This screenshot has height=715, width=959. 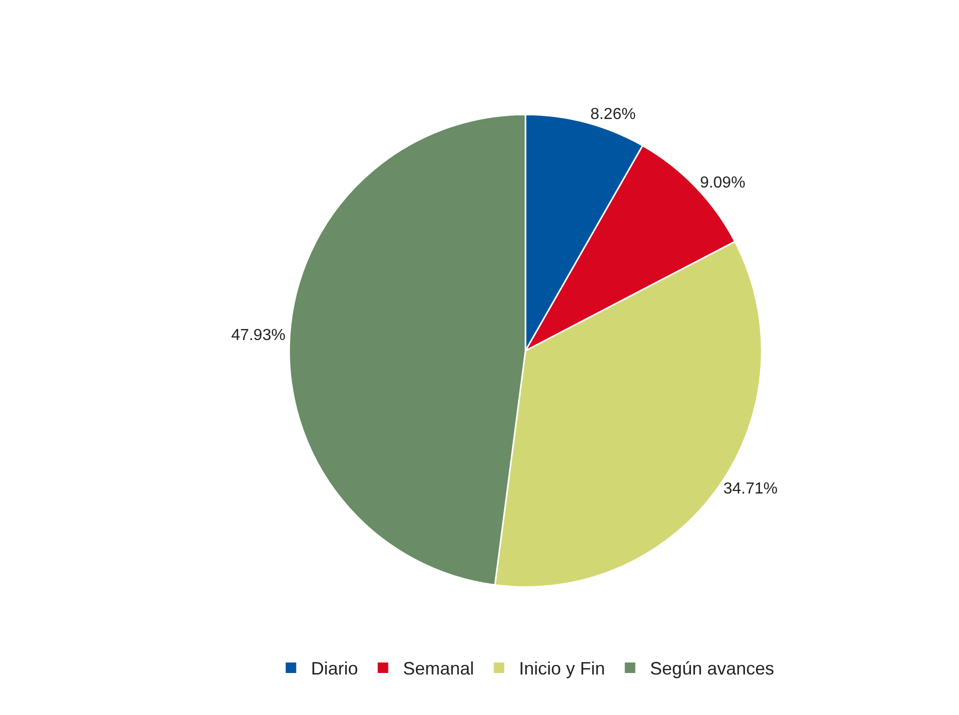 What do you see at coordinates (438, 668) in the screenshot?
I see `legend-label: Semanal` at bounding box center [438, 668].